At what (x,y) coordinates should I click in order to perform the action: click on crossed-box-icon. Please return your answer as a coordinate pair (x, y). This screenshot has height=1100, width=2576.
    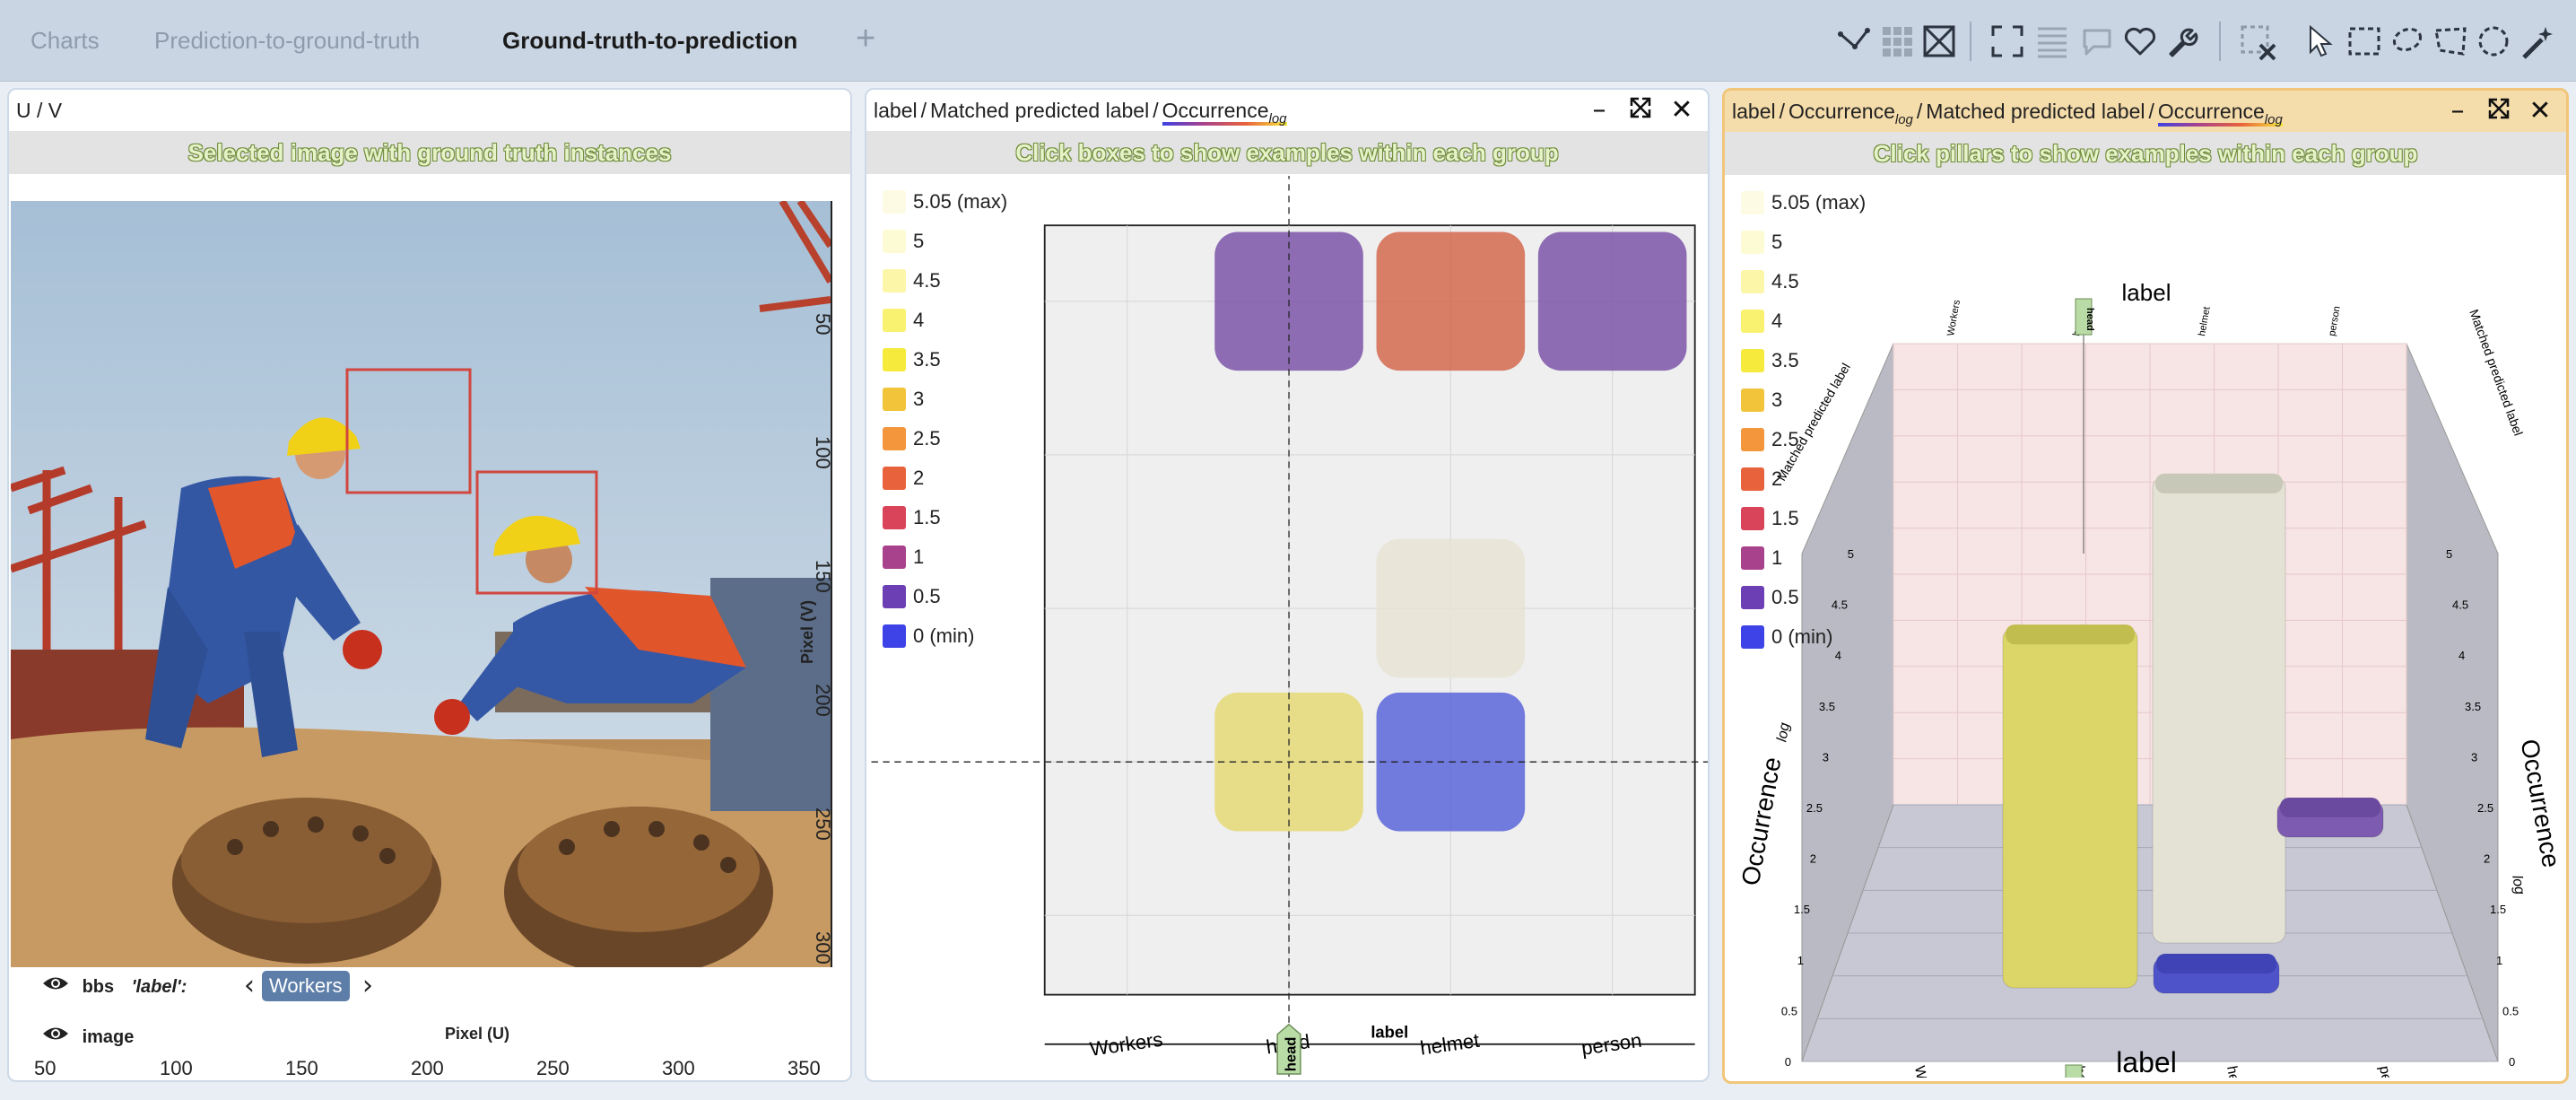
    Looking at the image, I should click on (1939, 41).